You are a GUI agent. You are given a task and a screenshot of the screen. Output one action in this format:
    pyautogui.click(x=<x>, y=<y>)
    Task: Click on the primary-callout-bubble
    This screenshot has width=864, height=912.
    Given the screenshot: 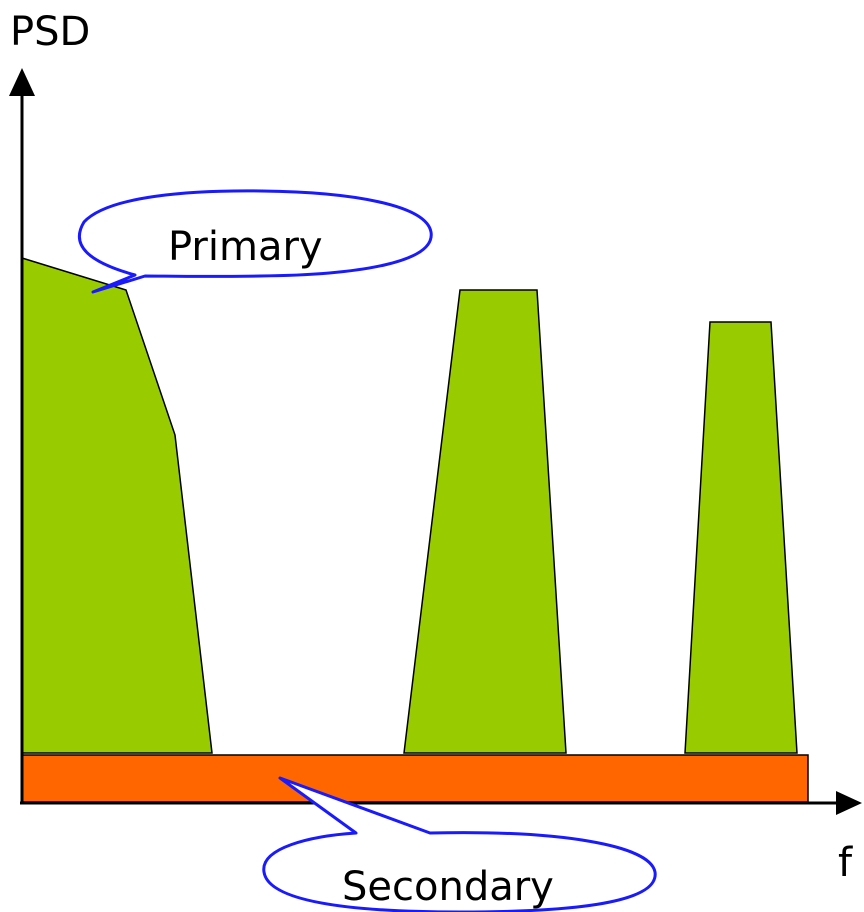 What is the action you would take?
    pyautogui.click(x=255, y=241)
    